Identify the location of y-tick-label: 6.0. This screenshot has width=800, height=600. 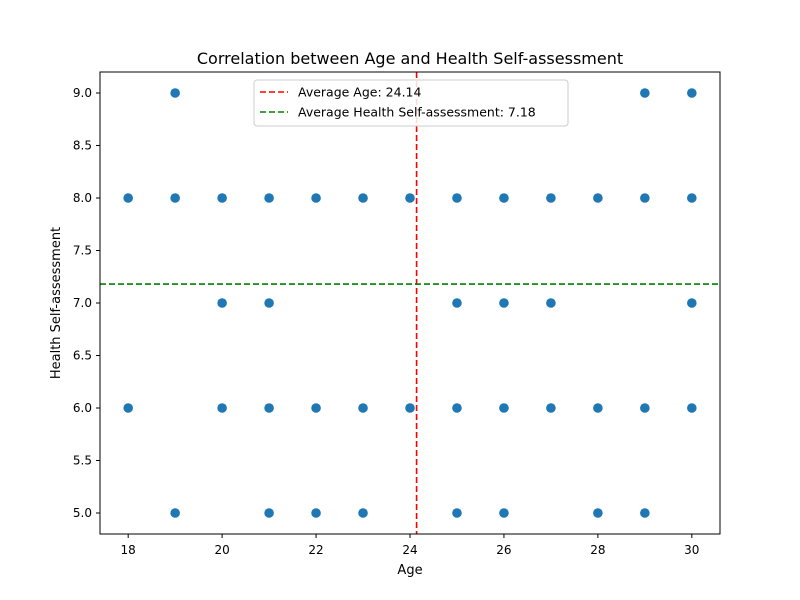
(82, 408).